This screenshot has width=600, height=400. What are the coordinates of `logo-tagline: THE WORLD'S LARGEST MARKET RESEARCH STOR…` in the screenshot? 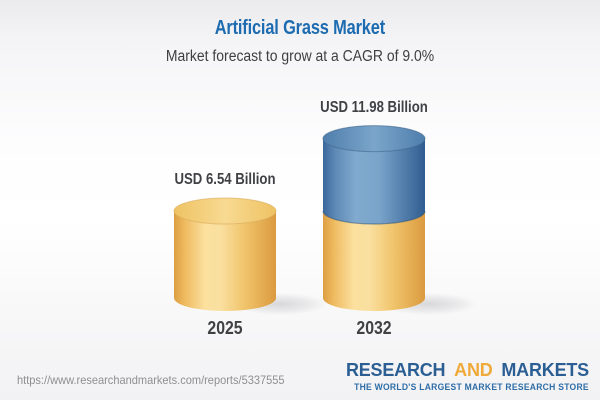 It's located at (471, 387).